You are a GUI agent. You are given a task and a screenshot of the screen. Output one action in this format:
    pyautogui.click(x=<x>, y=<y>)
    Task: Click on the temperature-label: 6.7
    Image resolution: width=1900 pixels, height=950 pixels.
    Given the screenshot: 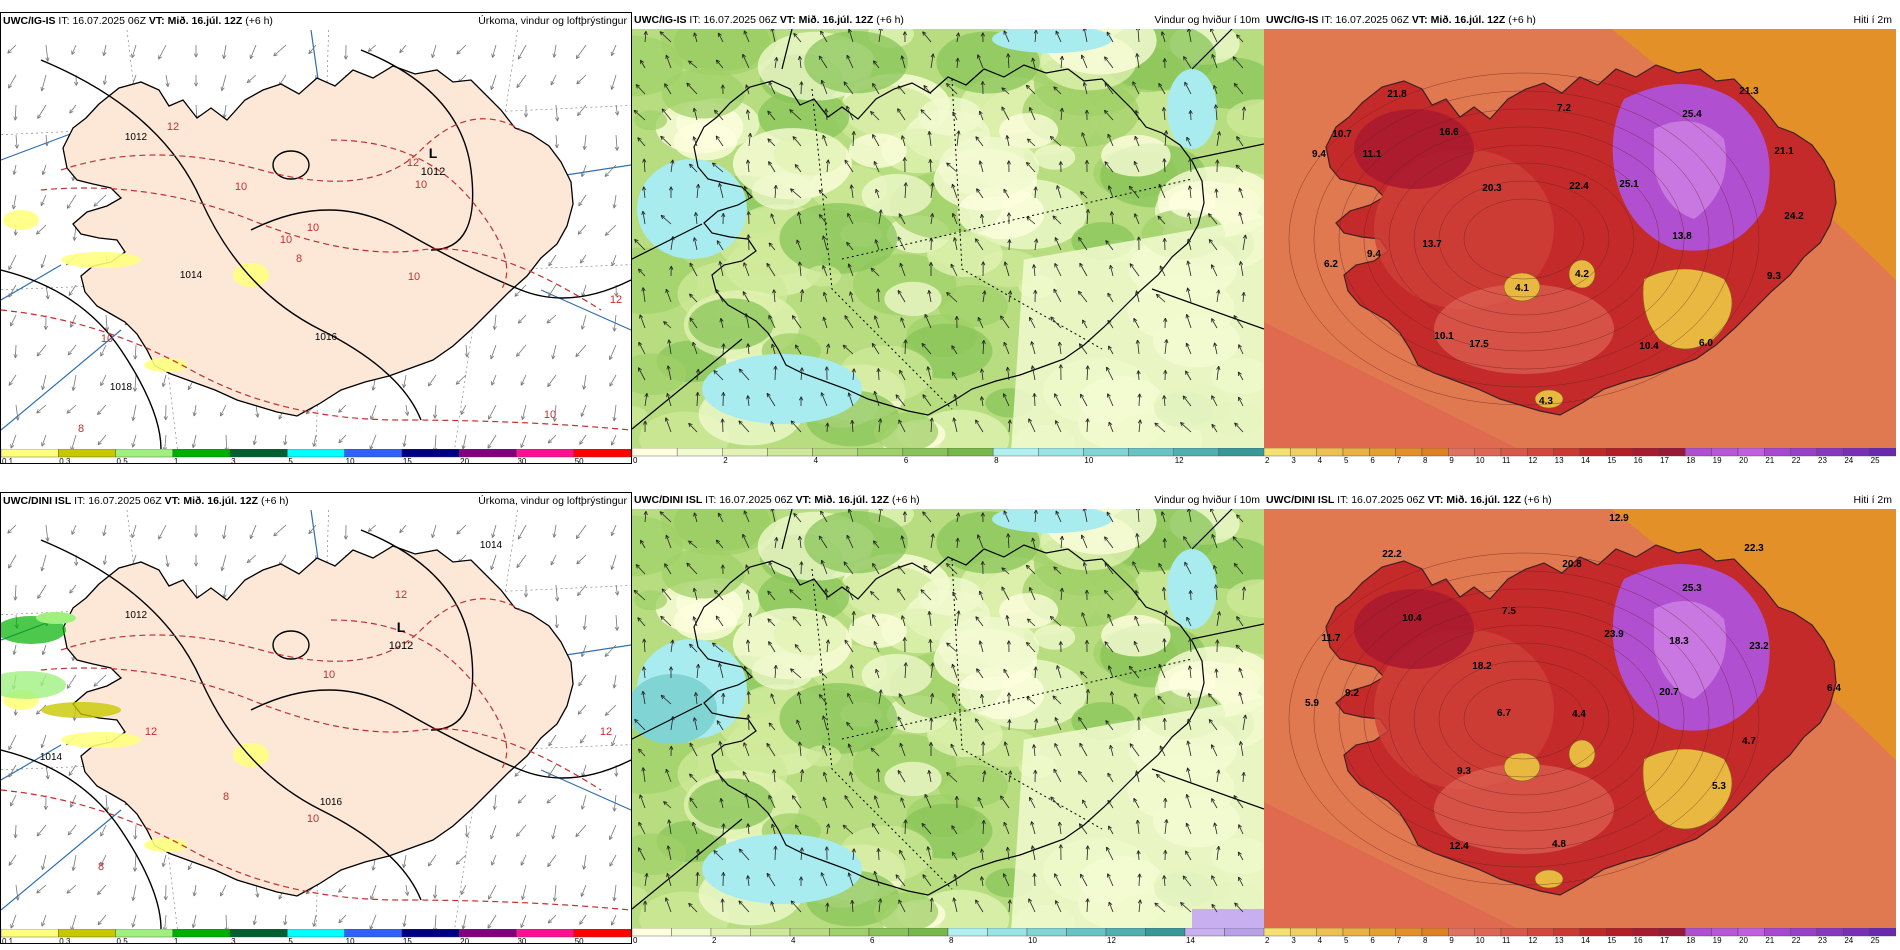 What is the action you would take?
    pyautogui.click(x=1504, y=713)
    